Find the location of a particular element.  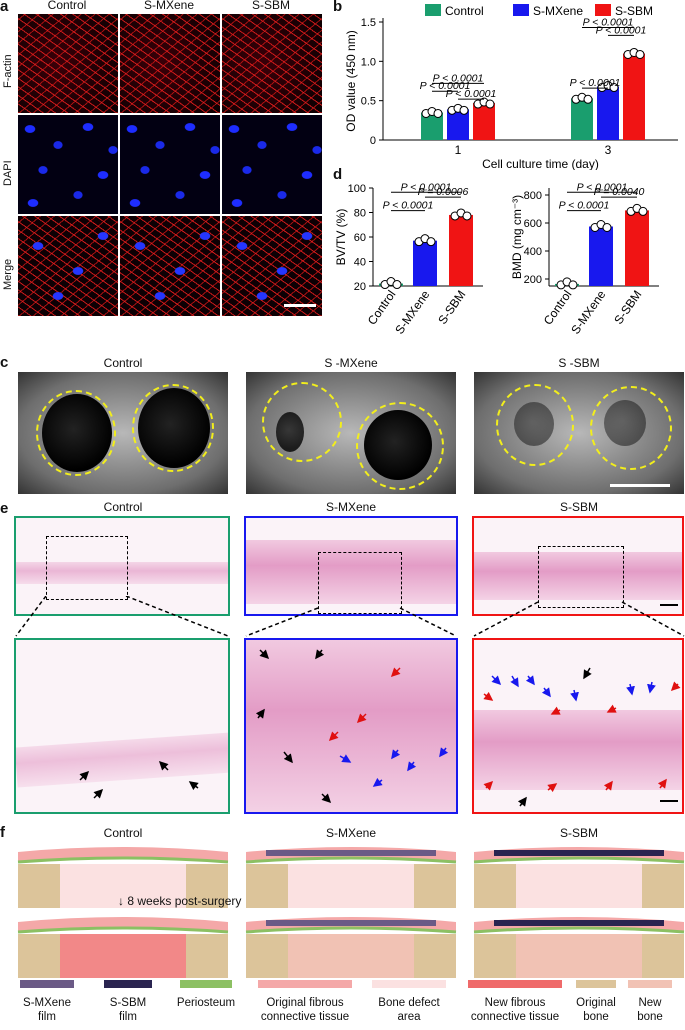

x-tick-label: S-MXene is located at coordinates (412, 311).